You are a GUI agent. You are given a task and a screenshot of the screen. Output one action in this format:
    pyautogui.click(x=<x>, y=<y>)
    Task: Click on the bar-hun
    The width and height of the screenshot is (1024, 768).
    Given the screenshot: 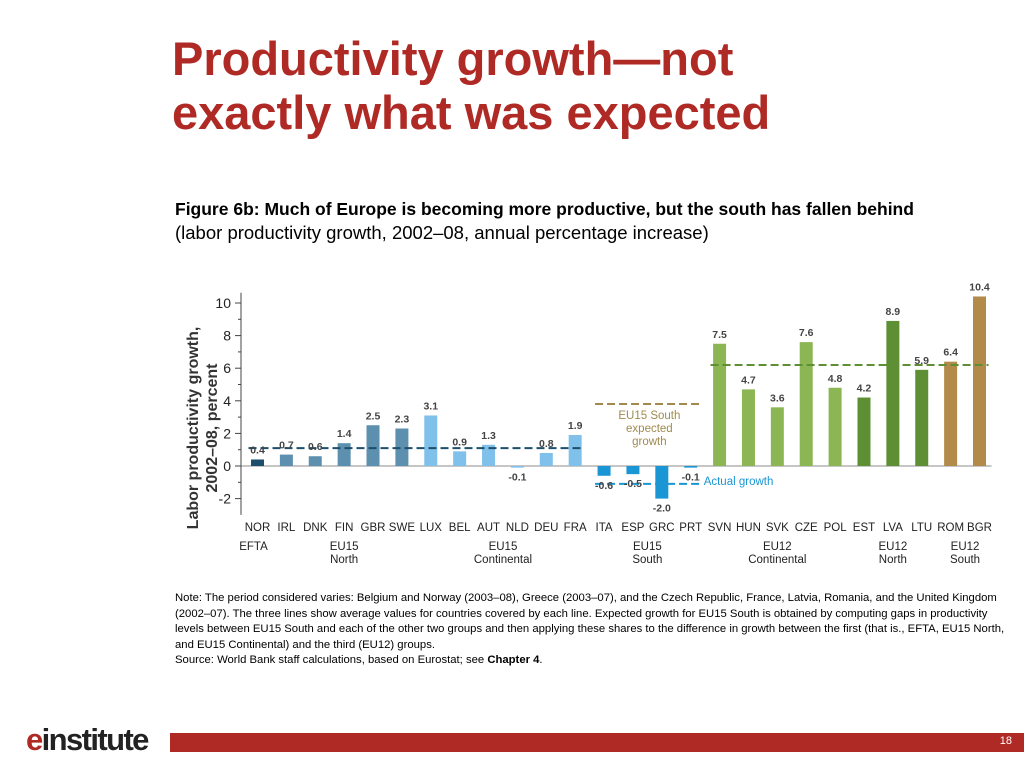 What is the action you would take?
    pyautogui.click(x=748, y=427)
    